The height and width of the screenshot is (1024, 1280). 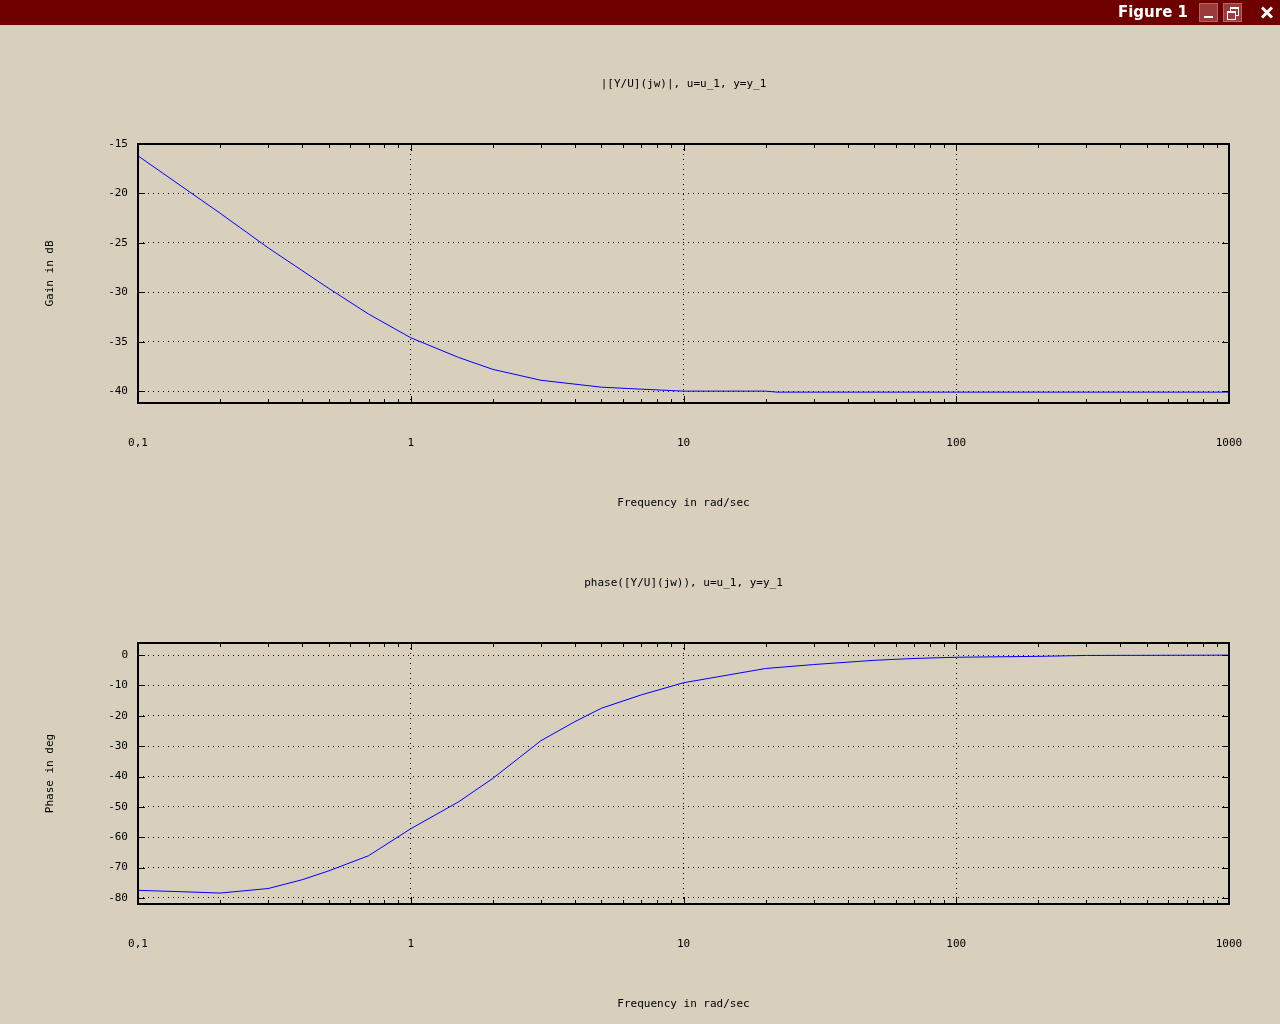 I want to click on chart-title: phase([Y/U](jw)), u=u_1, y=y_1, so click(x=683, y=582).